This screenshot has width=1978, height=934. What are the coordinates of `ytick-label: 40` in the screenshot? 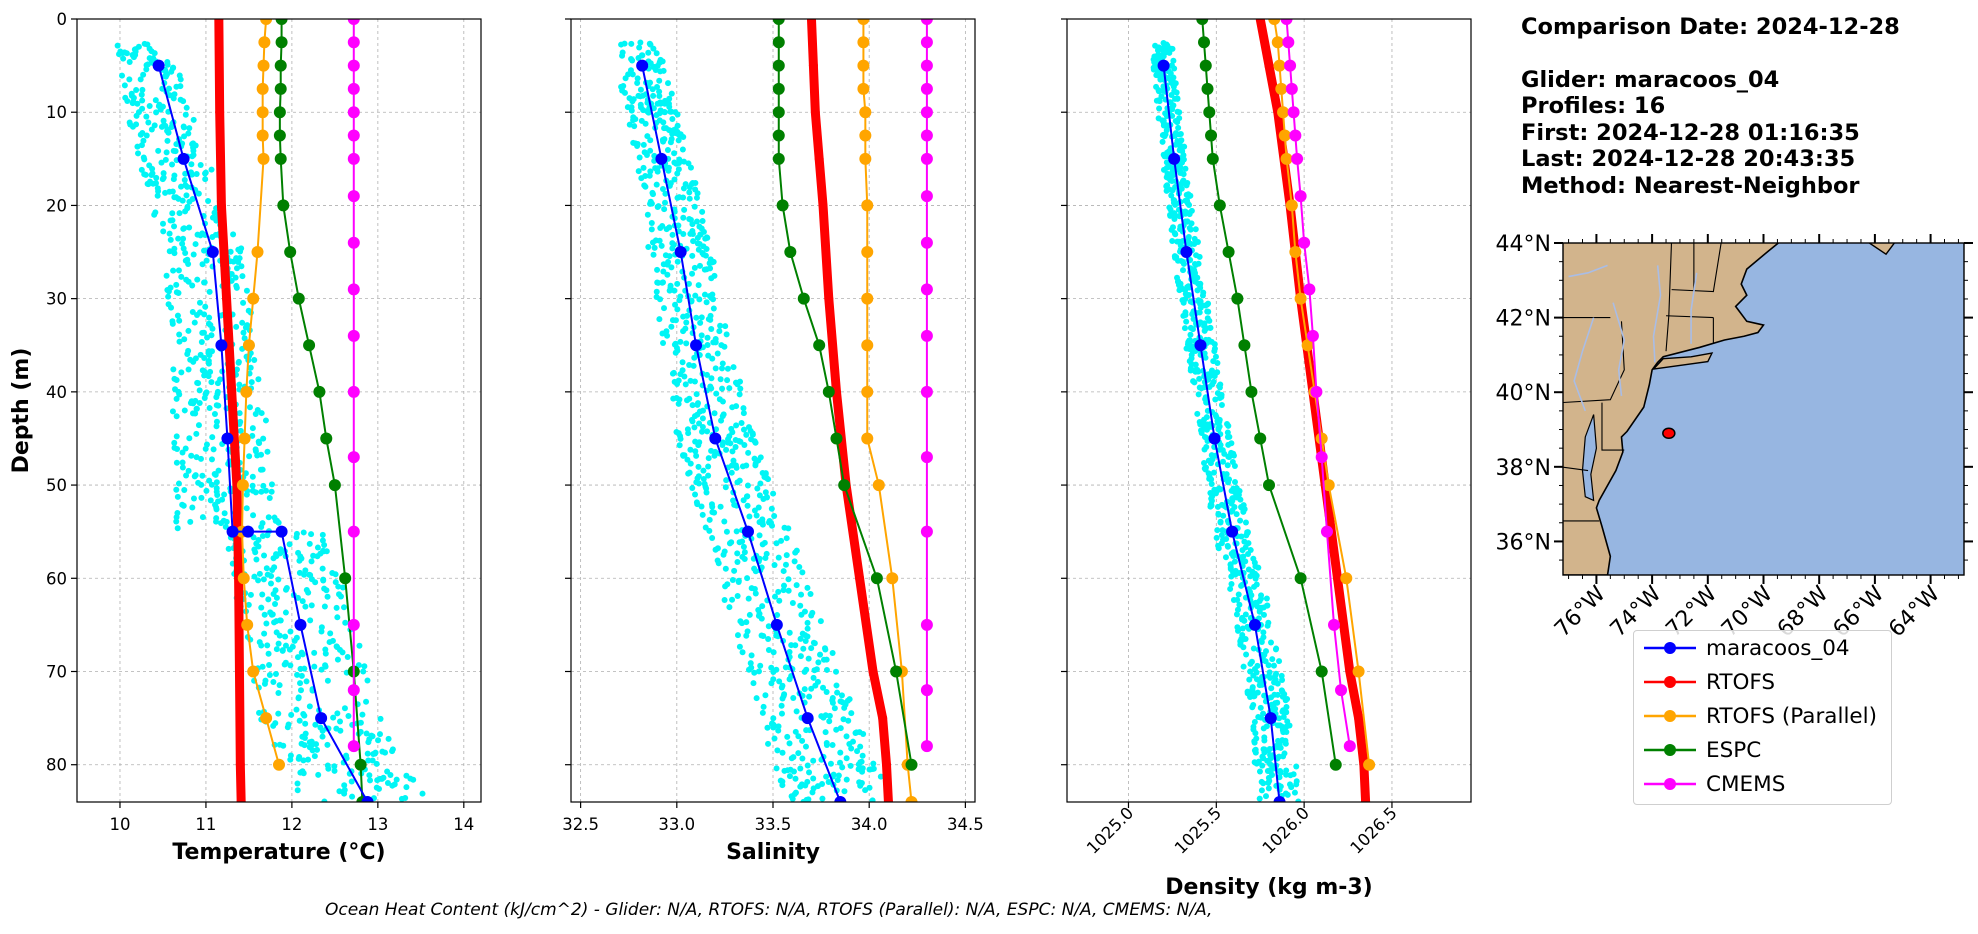 It's located at (56, 392).